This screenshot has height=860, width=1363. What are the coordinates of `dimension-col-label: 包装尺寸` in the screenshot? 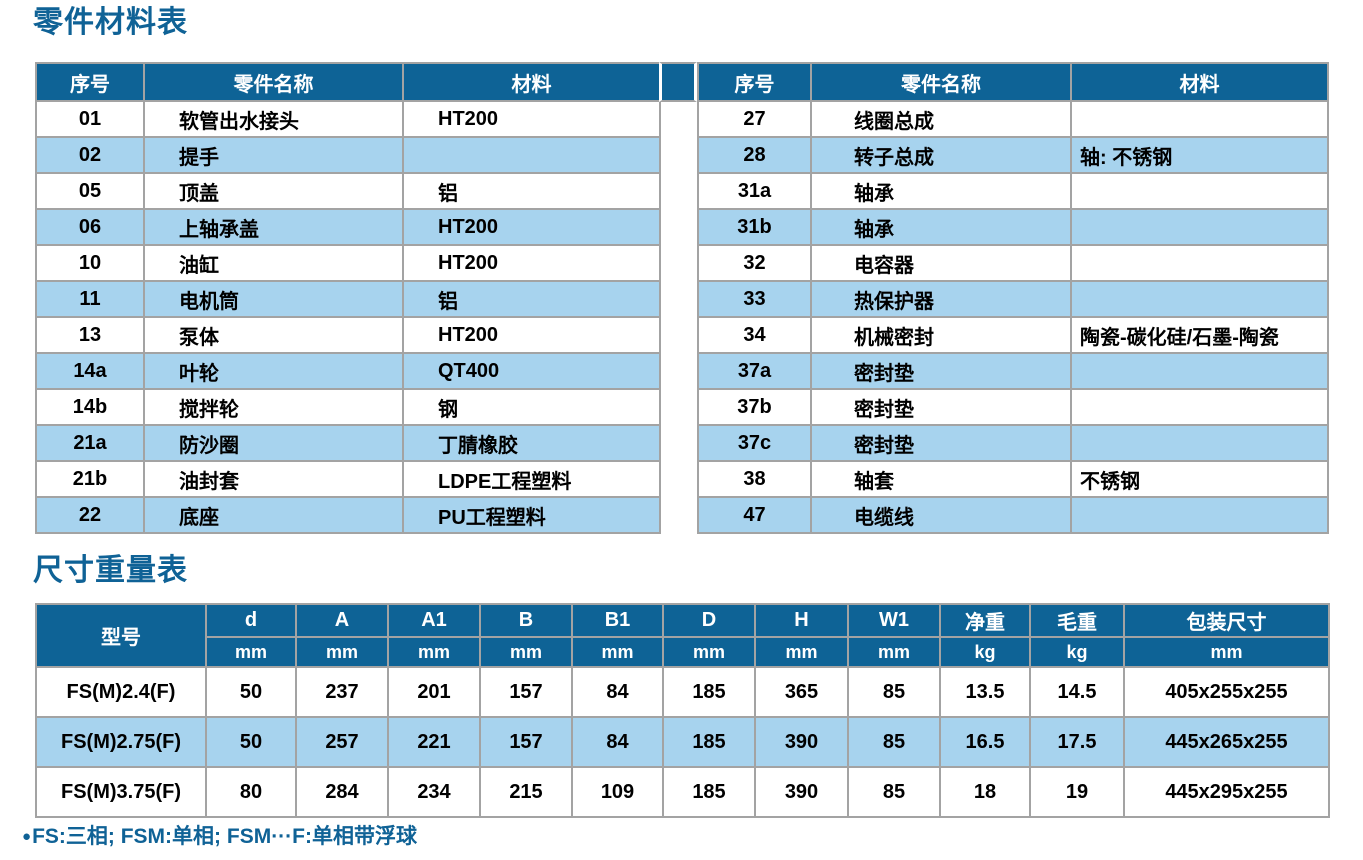 It's located at (1226, 620).